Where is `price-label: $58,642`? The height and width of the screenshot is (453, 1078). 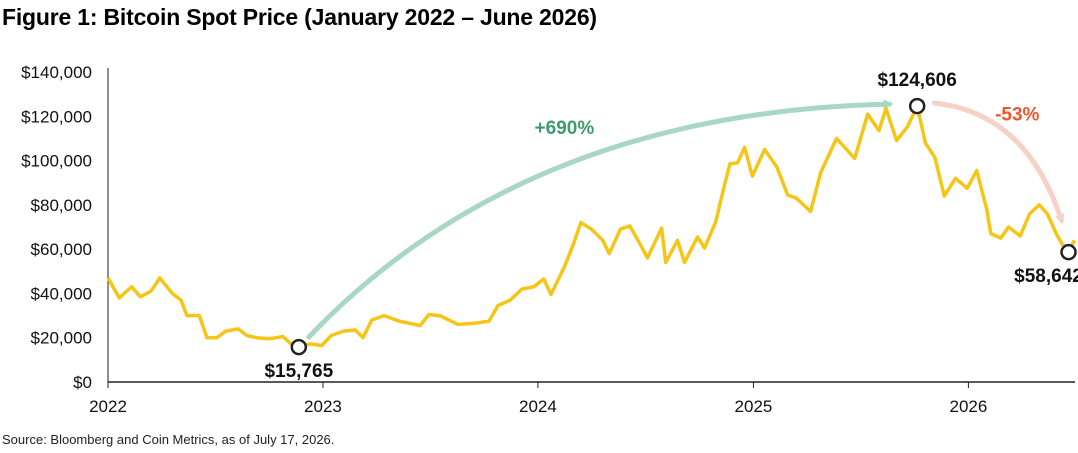
price-label: $58,642 is located at coordinates (1046, 276).